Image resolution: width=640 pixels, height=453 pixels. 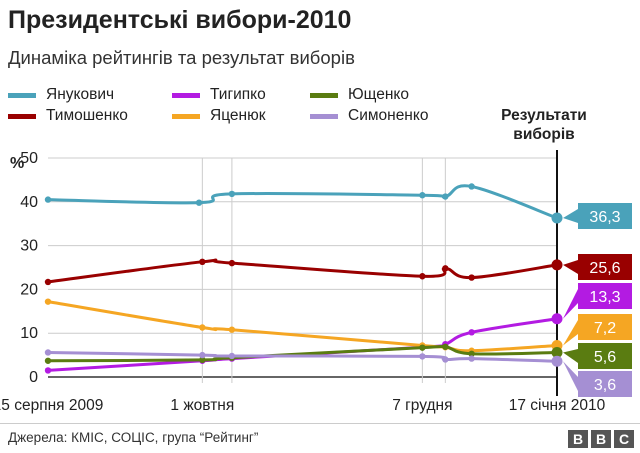 I want to click on legend-label: Тимошенко, so click(x=87, y=115).